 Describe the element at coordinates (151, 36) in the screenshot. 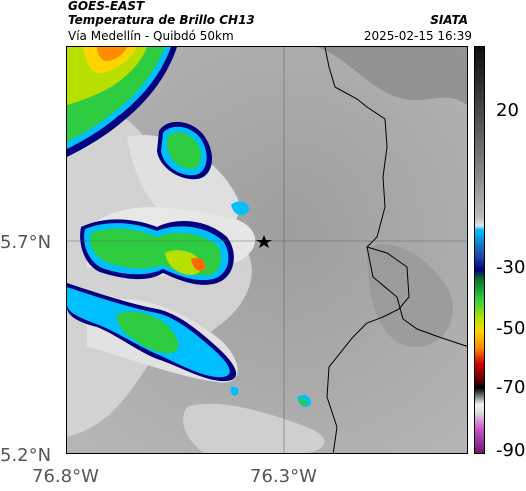

I see `header-route: Vía Medellín - Quibdó 50km` at that location.